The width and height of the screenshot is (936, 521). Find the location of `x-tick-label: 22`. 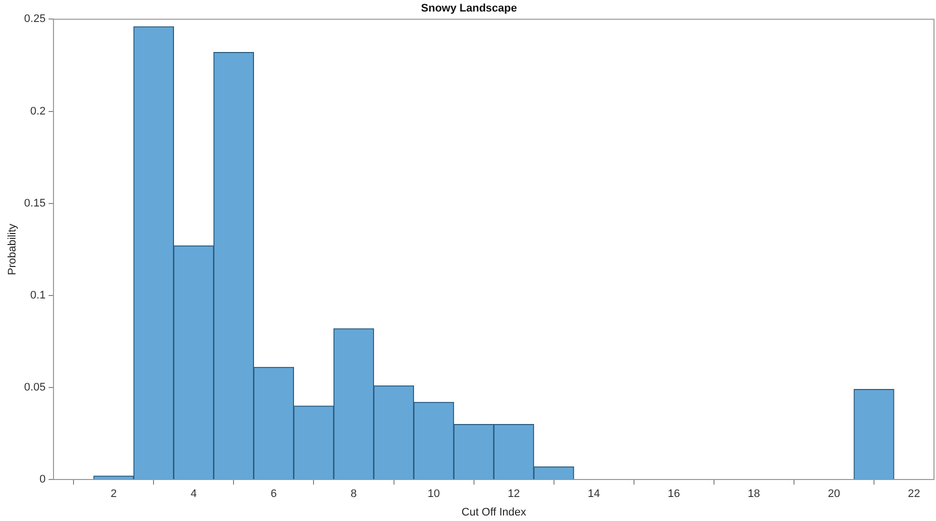

x-tick-label: 22 is located at coordinates (914, 494).